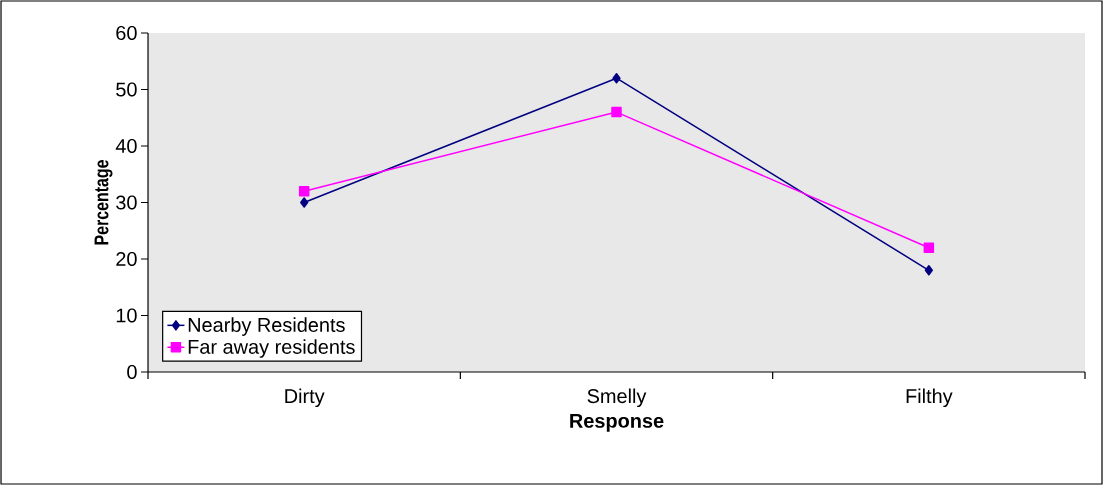 The height and width of the screenshot is (485, 1103). Describe the element at coordinates (126, 89) in the screenshot. I see `y-tick-label: 50` at that location.